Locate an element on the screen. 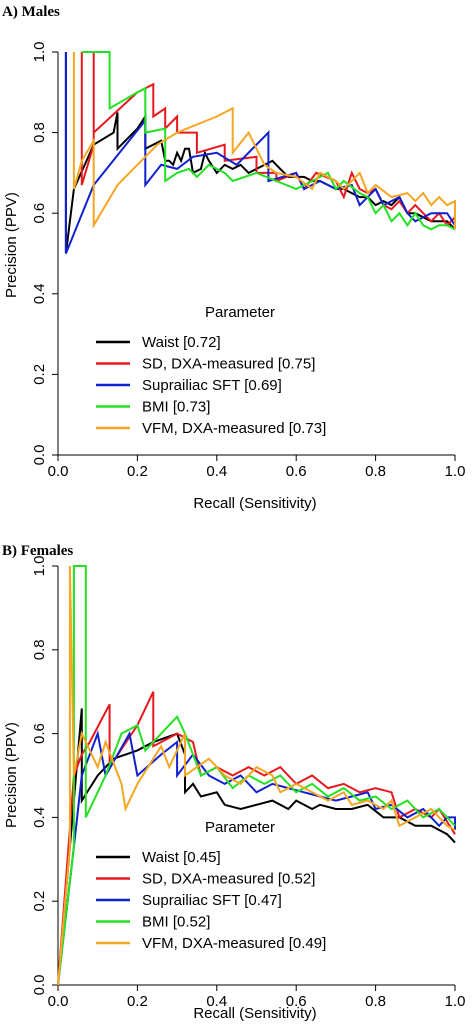  legend-entry-waist: Waist [0.72] is located at coordinates (181, 342).